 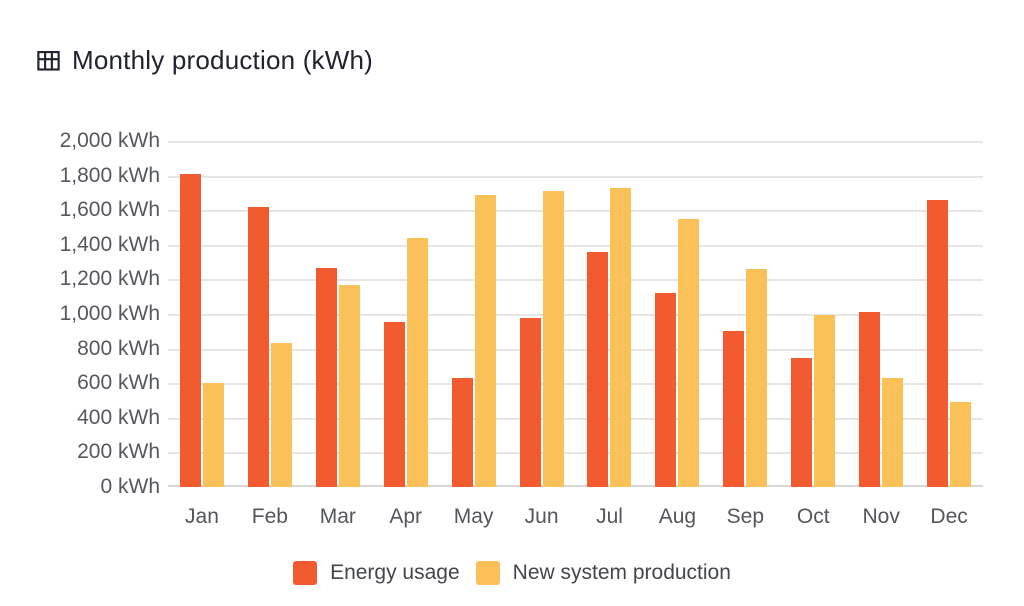 What do you see at coordinates (553, 339) in the screenshot?
I see `bar-new-system-production-jun` at bounding box center [553, 339].